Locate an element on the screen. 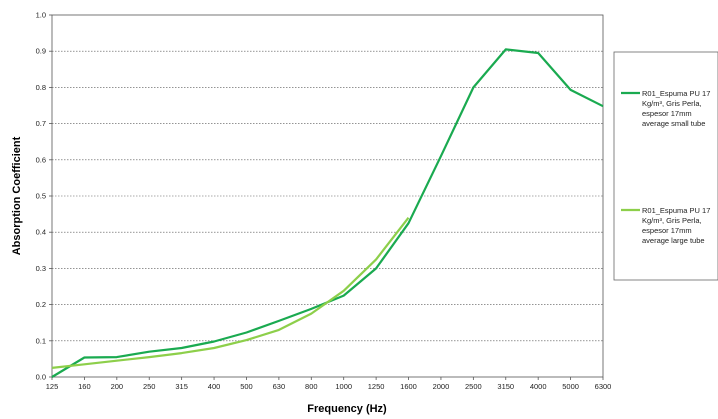 This screenshot has height=419, width=718. x-tick-label: 250 is located at coordinates (149, 386).